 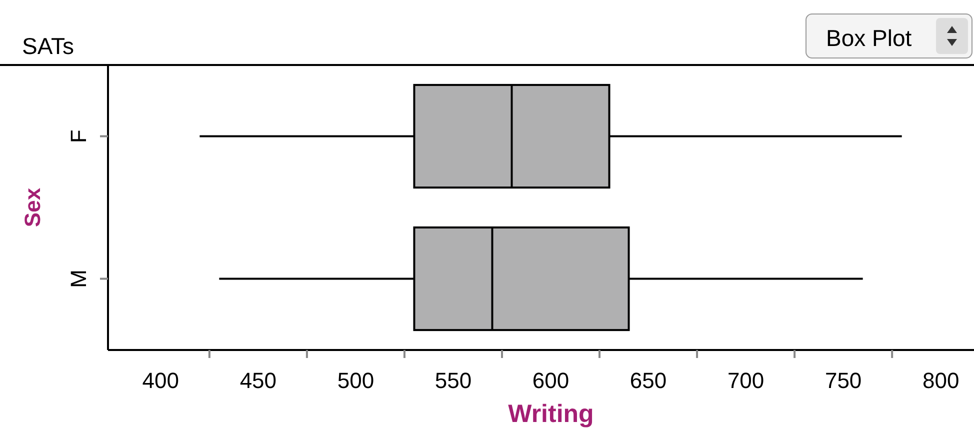 I want to click on chart-title: SATs, so click(x=48, y=46).